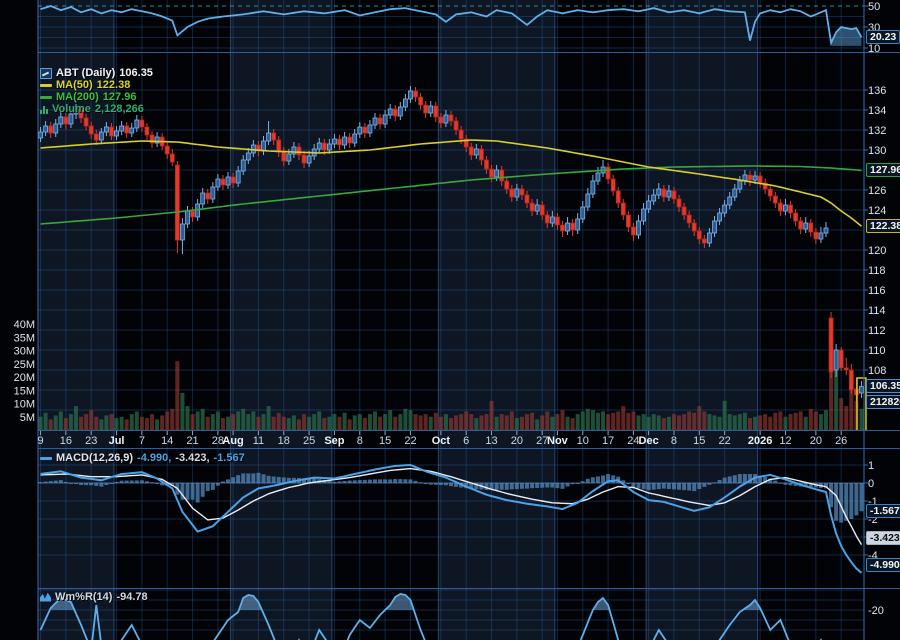 The image size is (900, 640). I want to click on symbol-chart-icon, so click(46, 73).